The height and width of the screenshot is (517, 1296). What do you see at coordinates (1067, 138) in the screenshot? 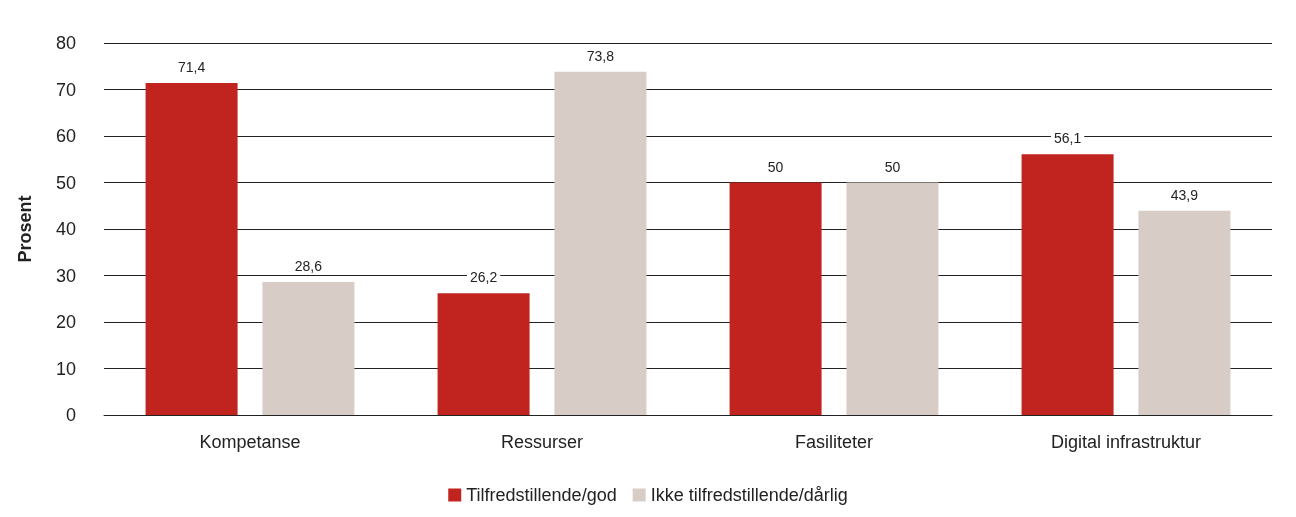
I see `data-label: 56,1` at bounding box center [1067, 138].